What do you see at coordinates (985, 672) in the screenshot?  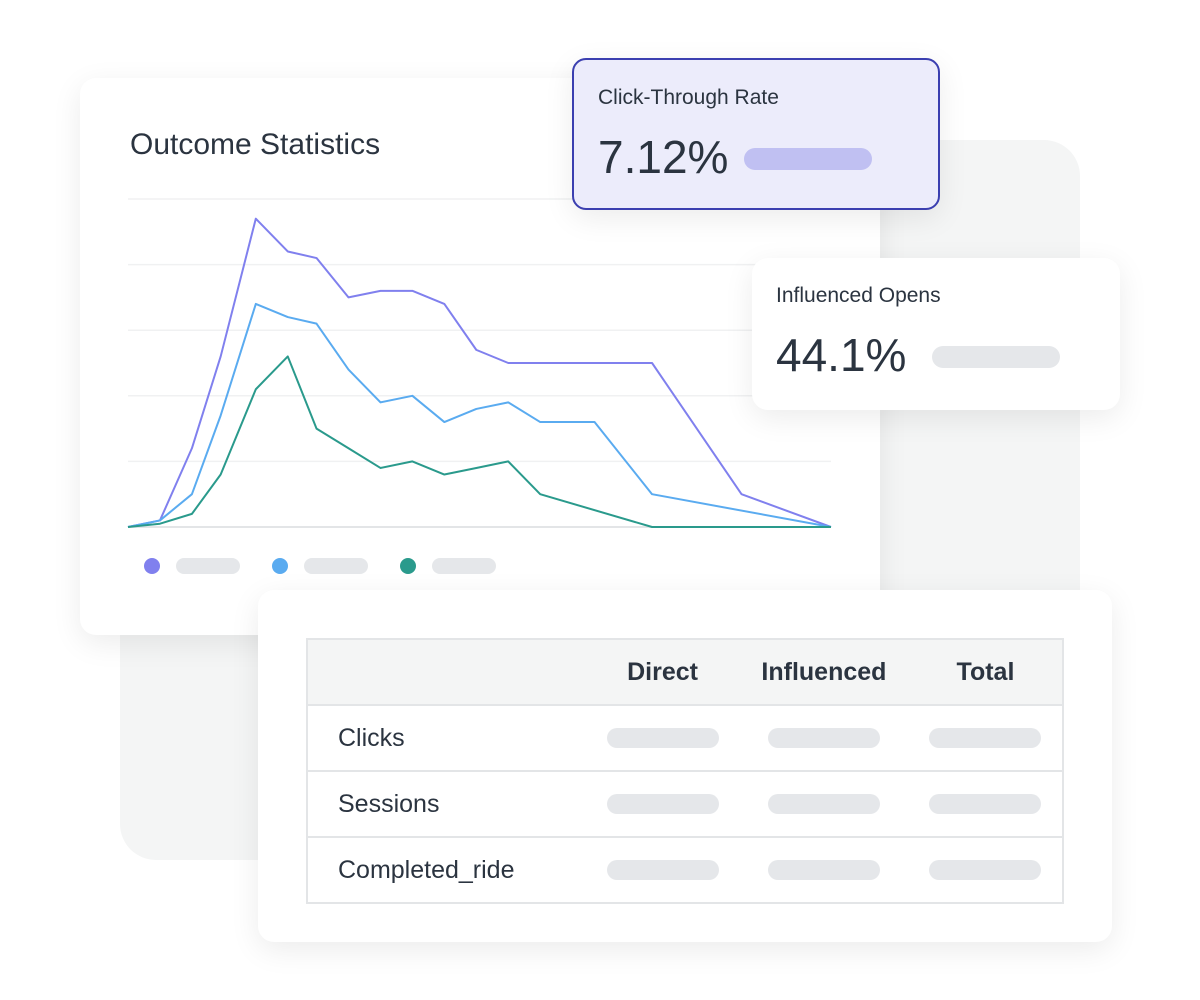 I see `column-header-total: Total` at bounding box center [985, 672].